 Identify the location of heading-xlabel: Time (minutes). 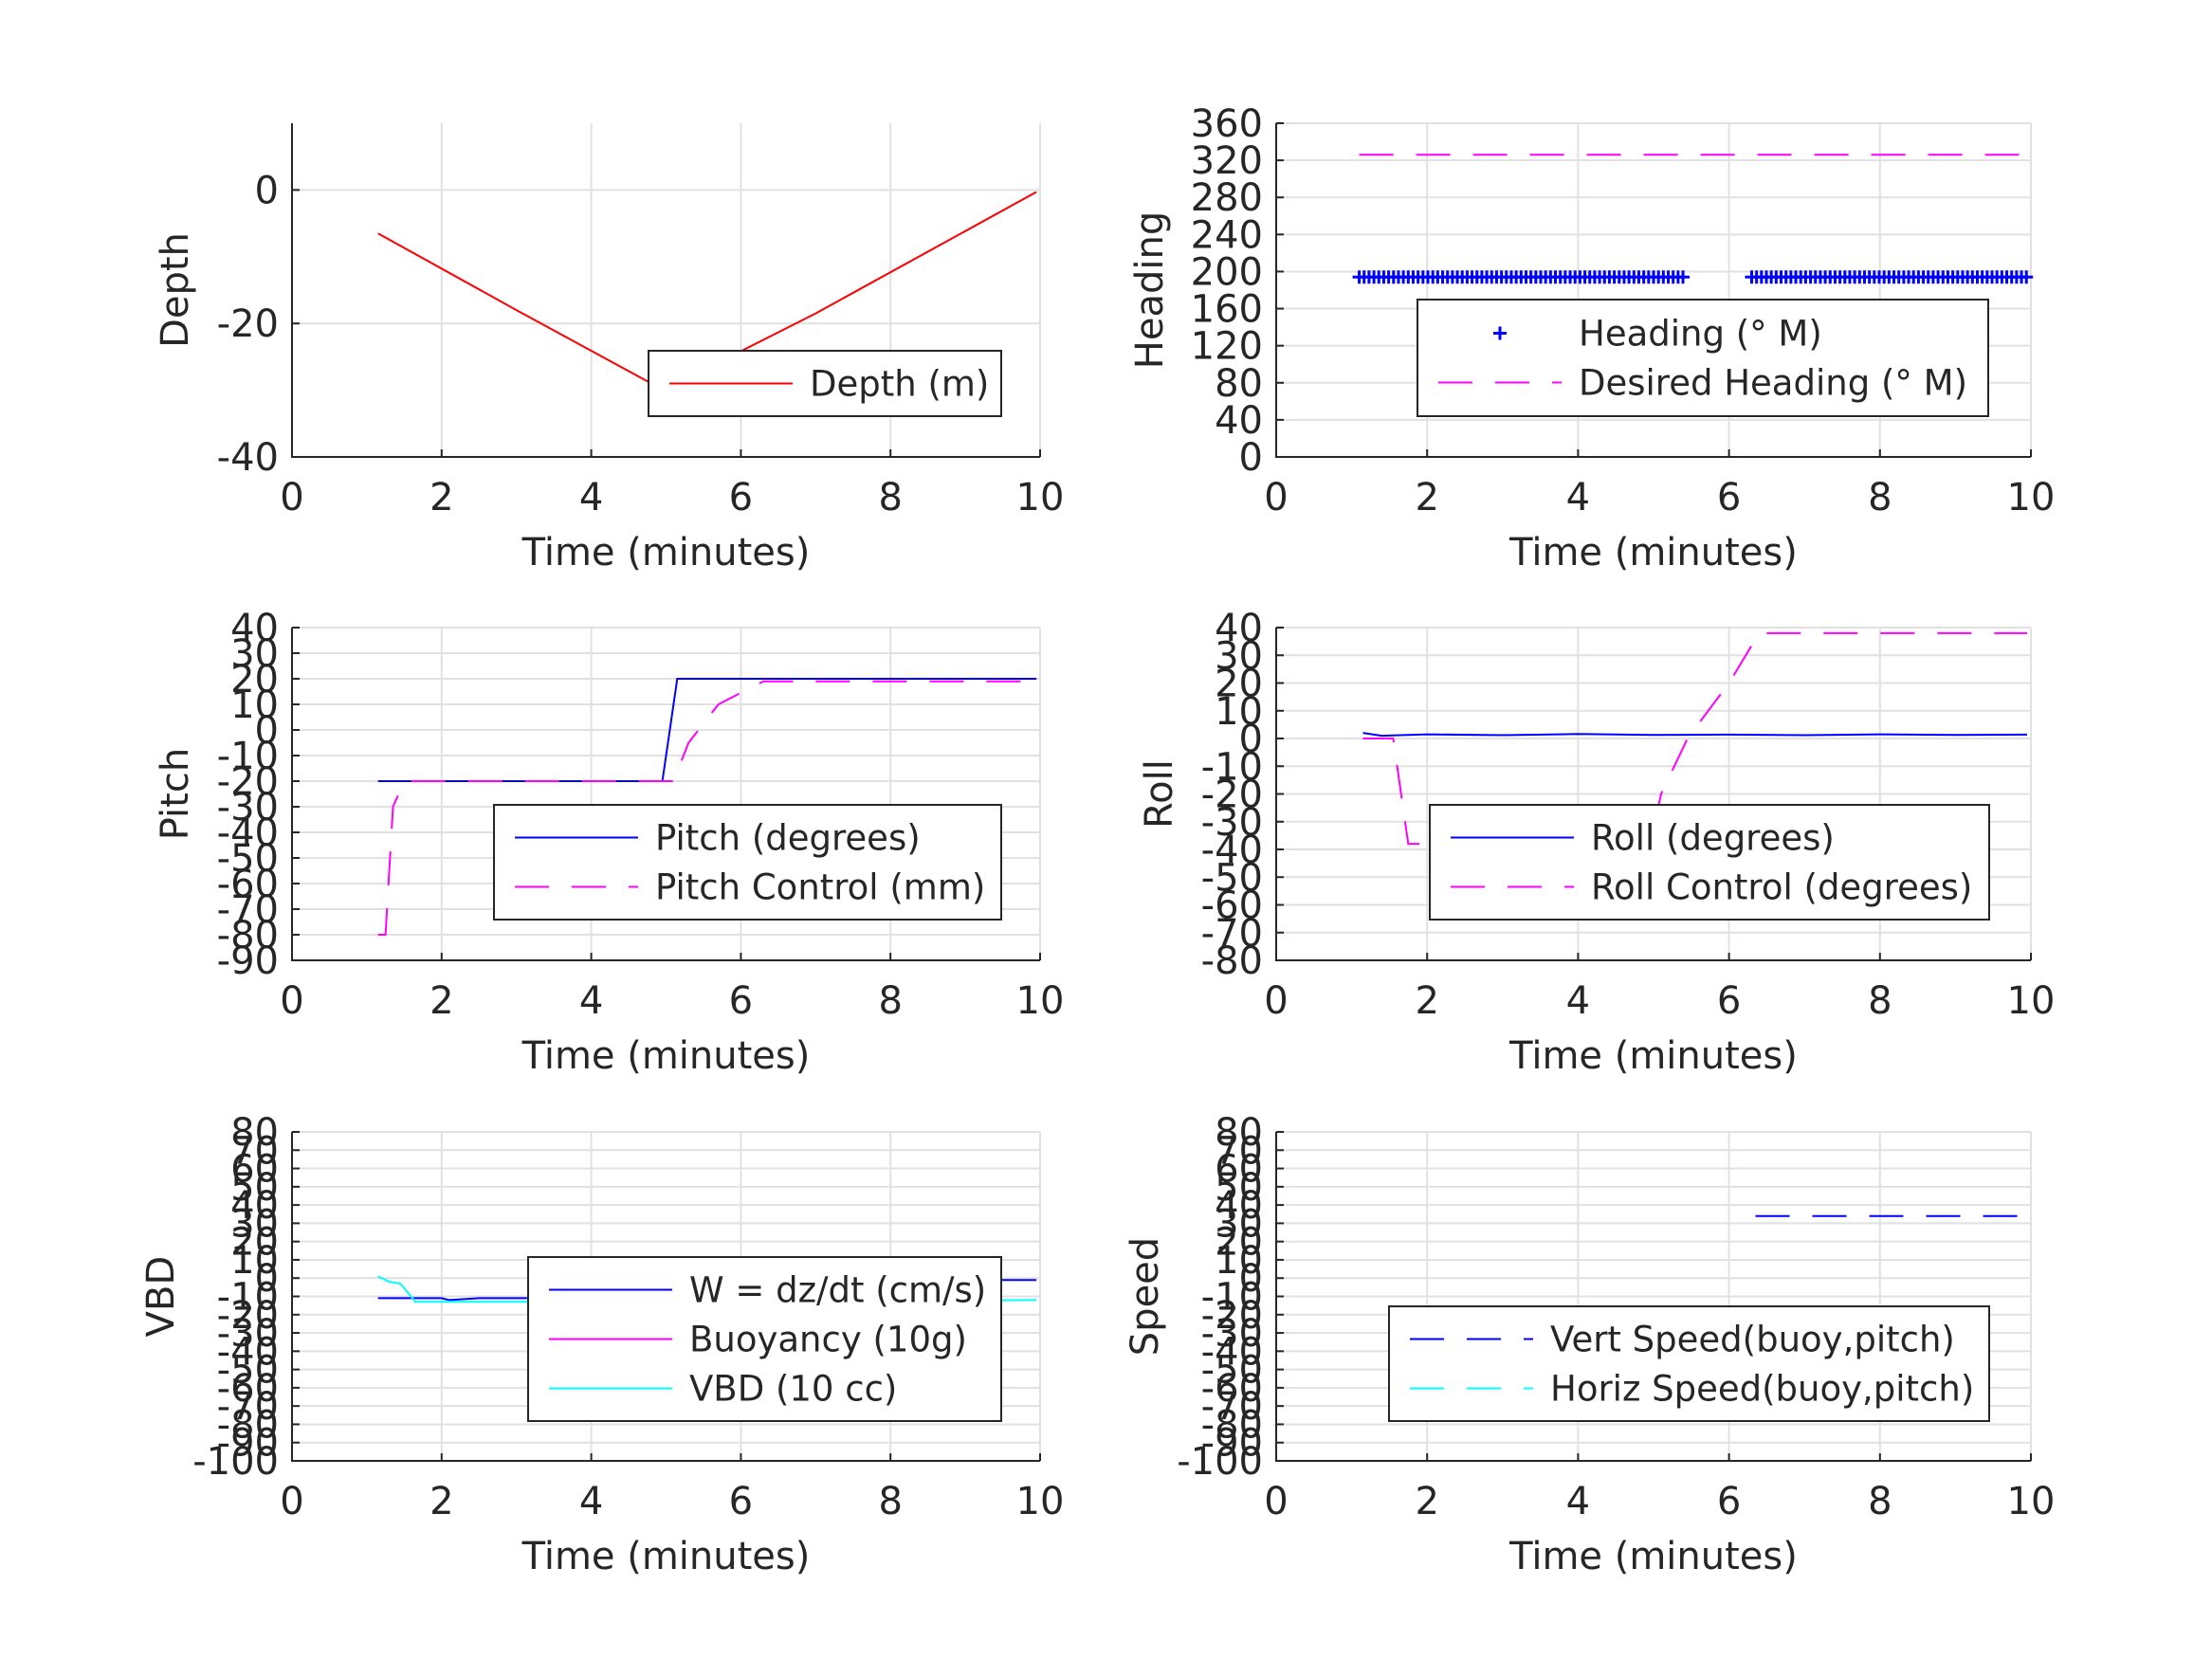
(1653, 552).